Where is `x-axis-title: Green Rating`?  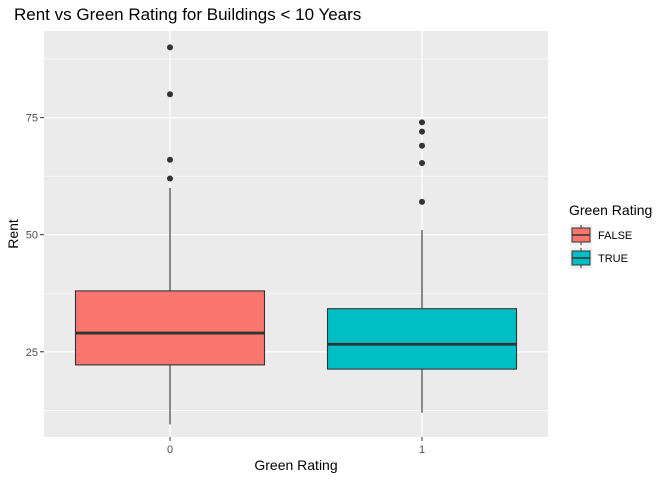 x-axis-title: Green Rating is located at coordinates (295, 465).